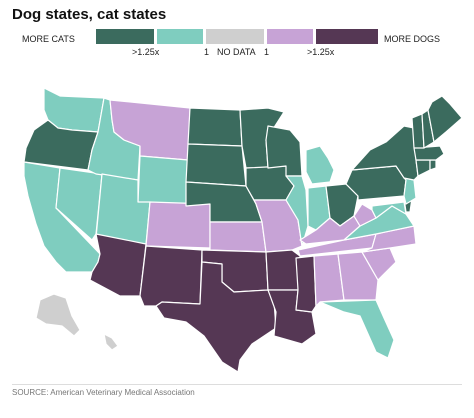 Image resolution: width=474 pixels, height=418 pixels. I want to click on state-ms, so click(306, 284).